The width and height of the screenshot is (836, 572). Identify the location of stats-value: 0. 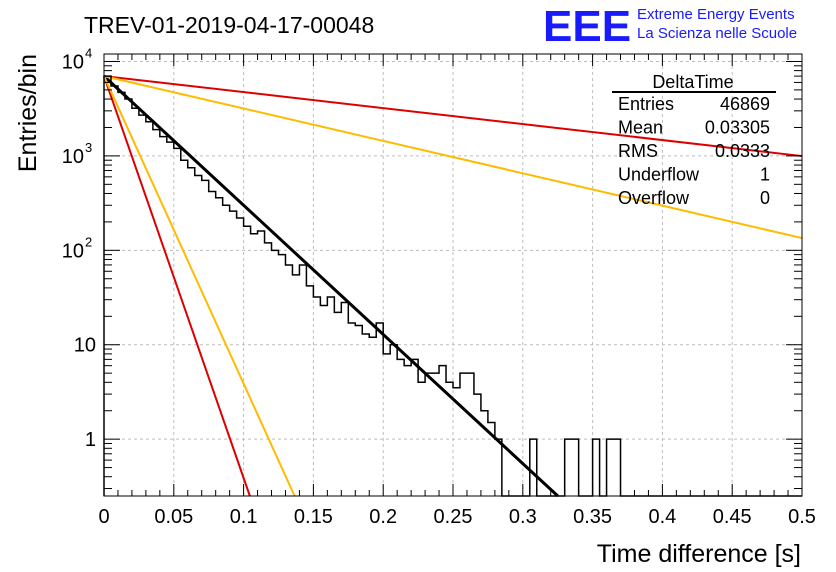
(765, 198).